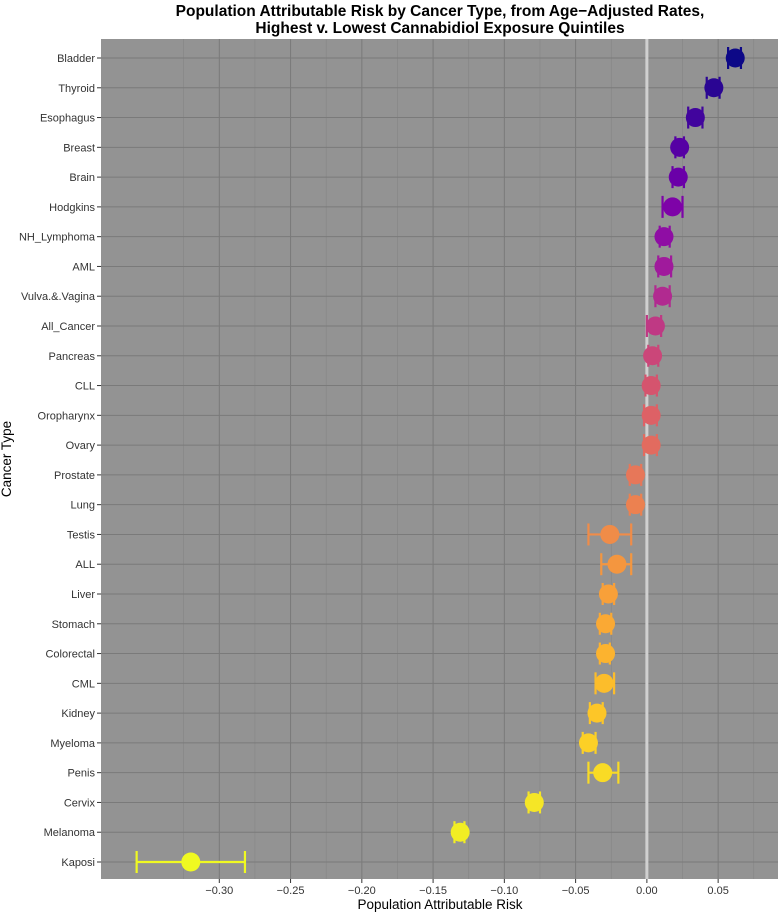 This screenshot has height=913, width=780. I want to click on y-tick-label: Lung, so click(83, 506).